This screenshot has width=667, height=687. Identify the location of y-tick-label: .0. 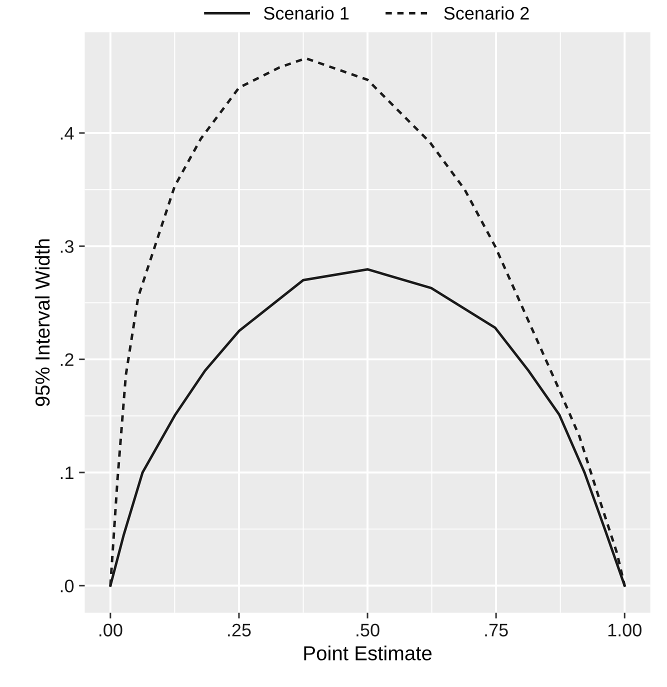
(67, 586).